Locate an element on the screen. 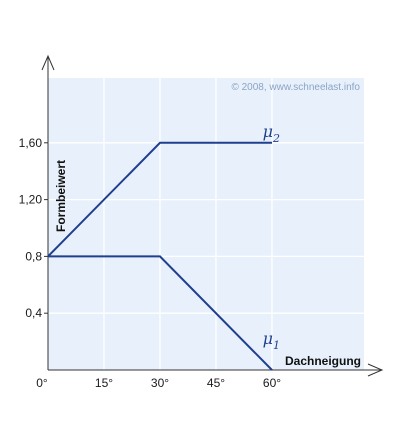 The height and width of the screenshot is (429, 400). x-axis-arrow is located at coordinates (375, 370).